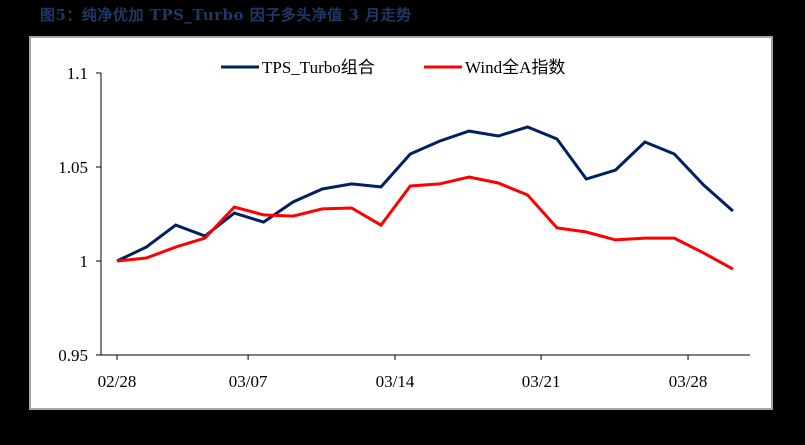 This screenshot has width=805, height=445. Describe the element at coordinates (73, 167) in the screenshot. I see `y-tick-label: 1.05` at that location.